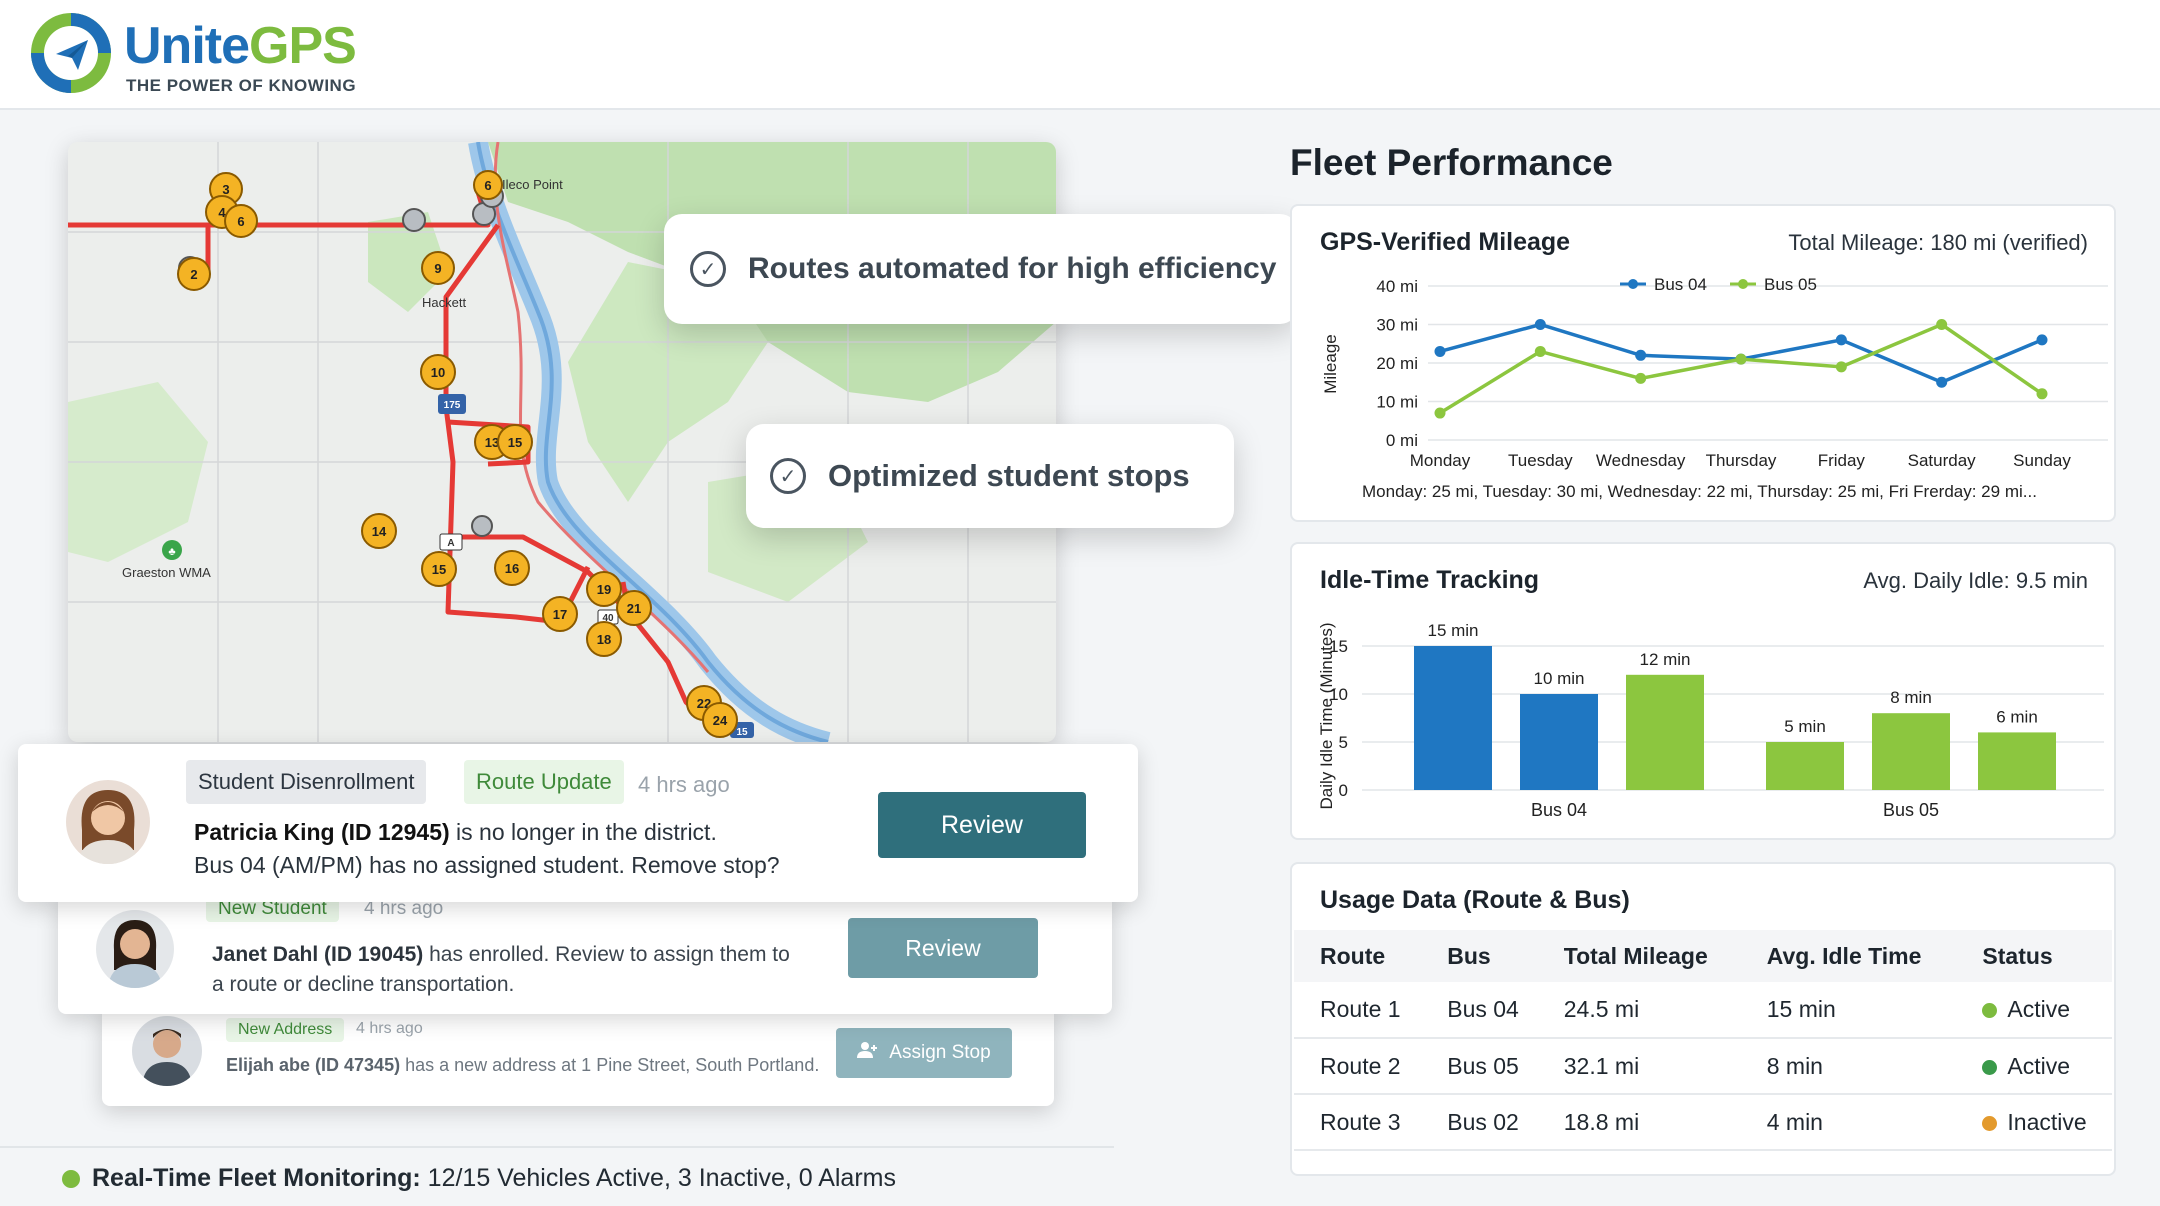 Image resolution: width=2160 pixels, height=1206 pixels. Describe the element at coordinates (1848, 956) in the screenshot. I see `column-header: Avg. Idle Time` at that location.